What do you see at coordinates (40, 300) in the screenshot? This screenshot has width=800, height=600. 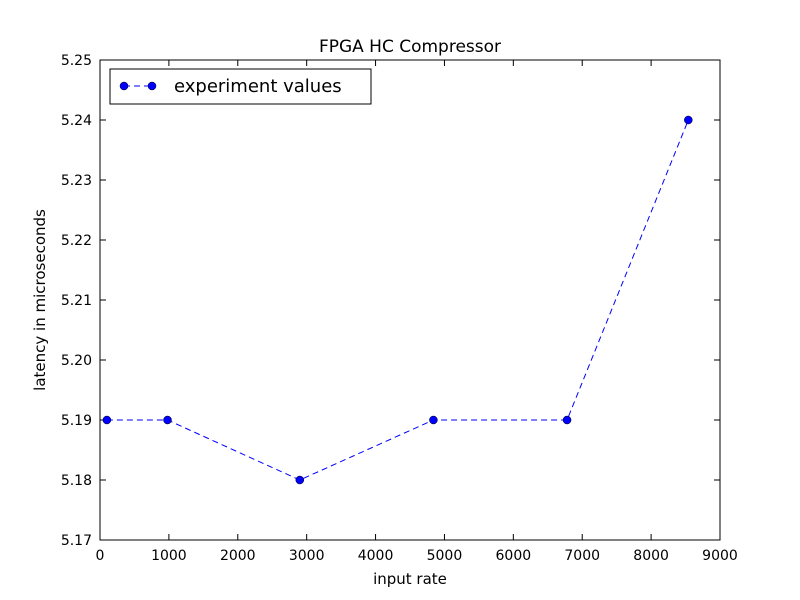 I see `y-axis-label: latency in microseconds` at bounding box center [40, 300].